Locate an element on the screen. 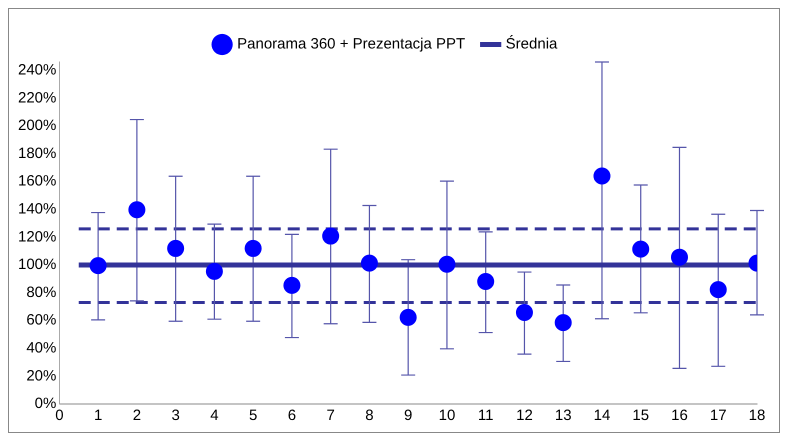  y-tick-label: 120% is located at coordinates (37, 237).